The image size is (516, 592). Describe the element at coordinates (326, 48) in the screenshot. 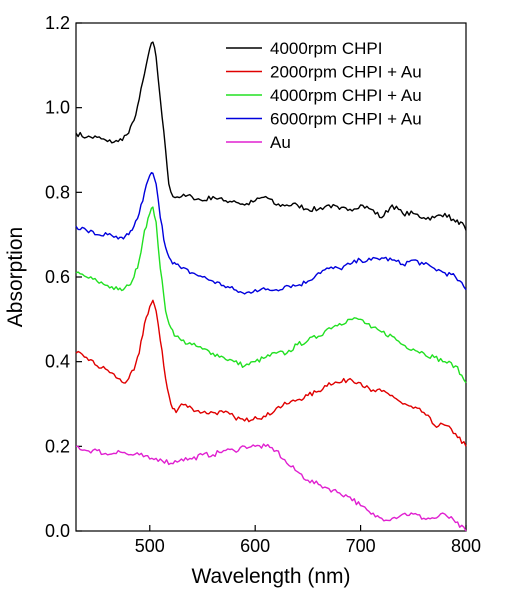

I see `legend-label: 4000rpm CHPI` at that location.